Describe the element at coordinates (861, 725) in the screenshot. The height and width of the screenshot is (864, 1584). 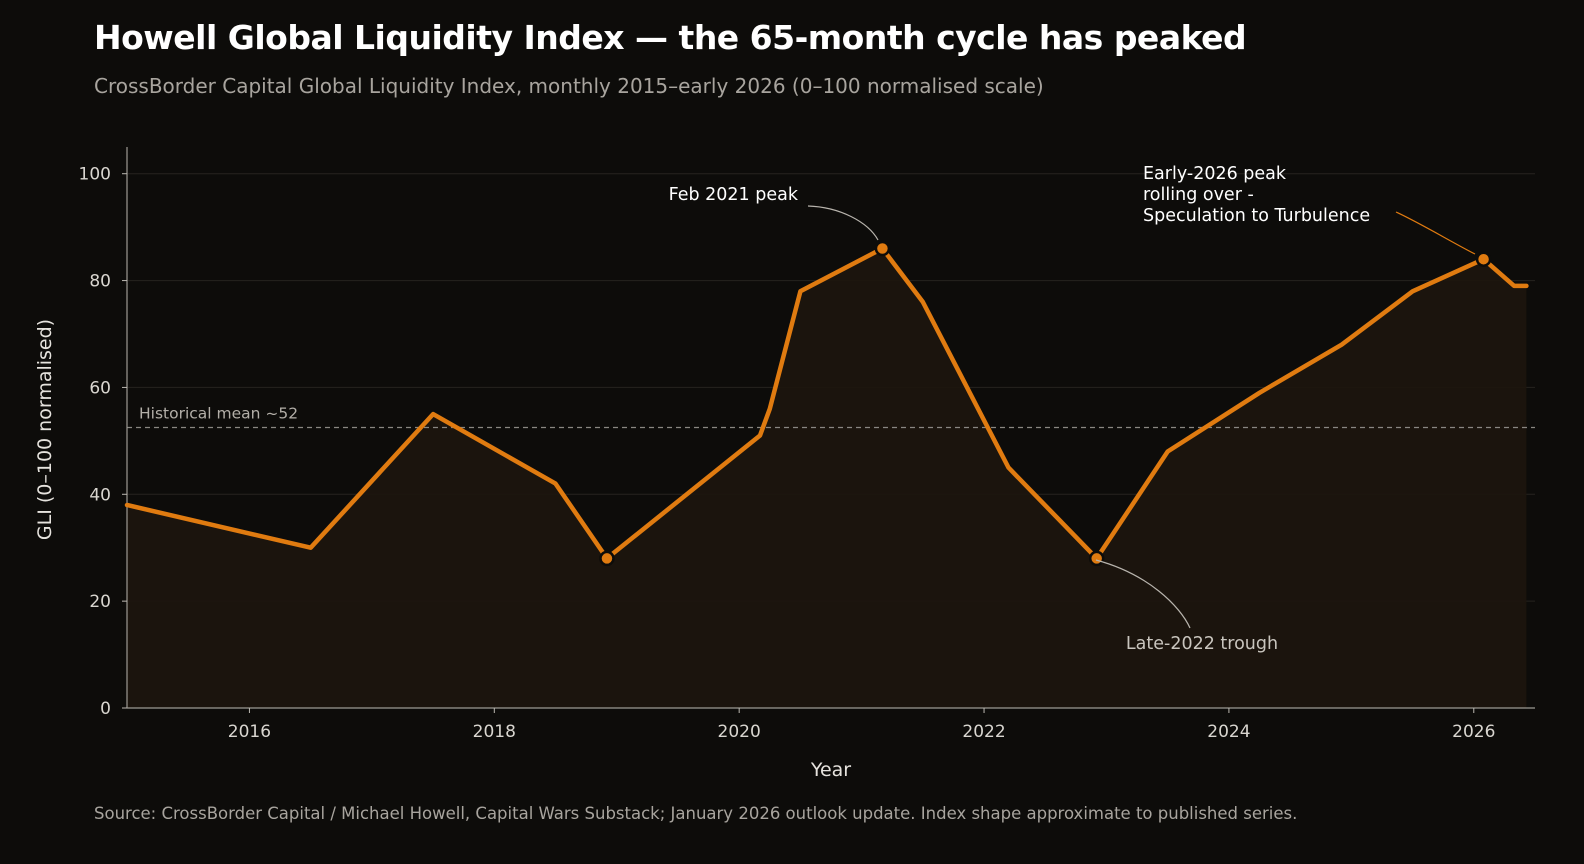
I see `x-ticks: 2016 2018 2020 2022 2024 2026` at that location.